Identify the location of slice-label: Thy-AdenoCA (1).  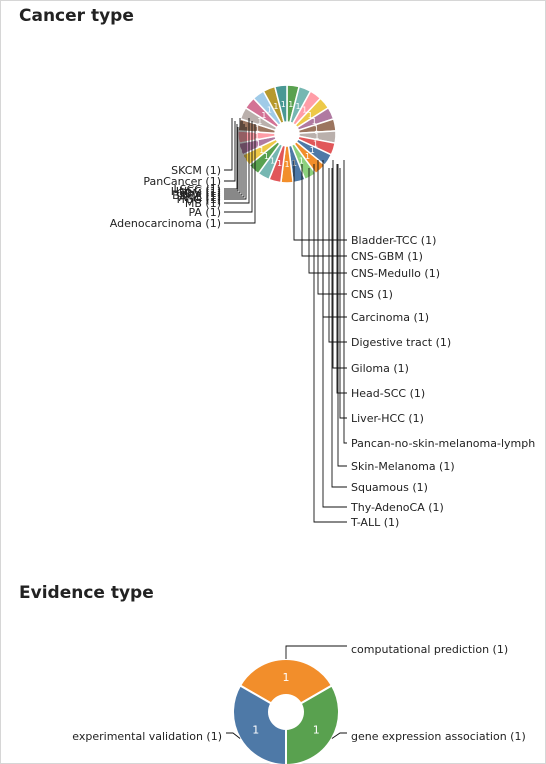
(397, 507).